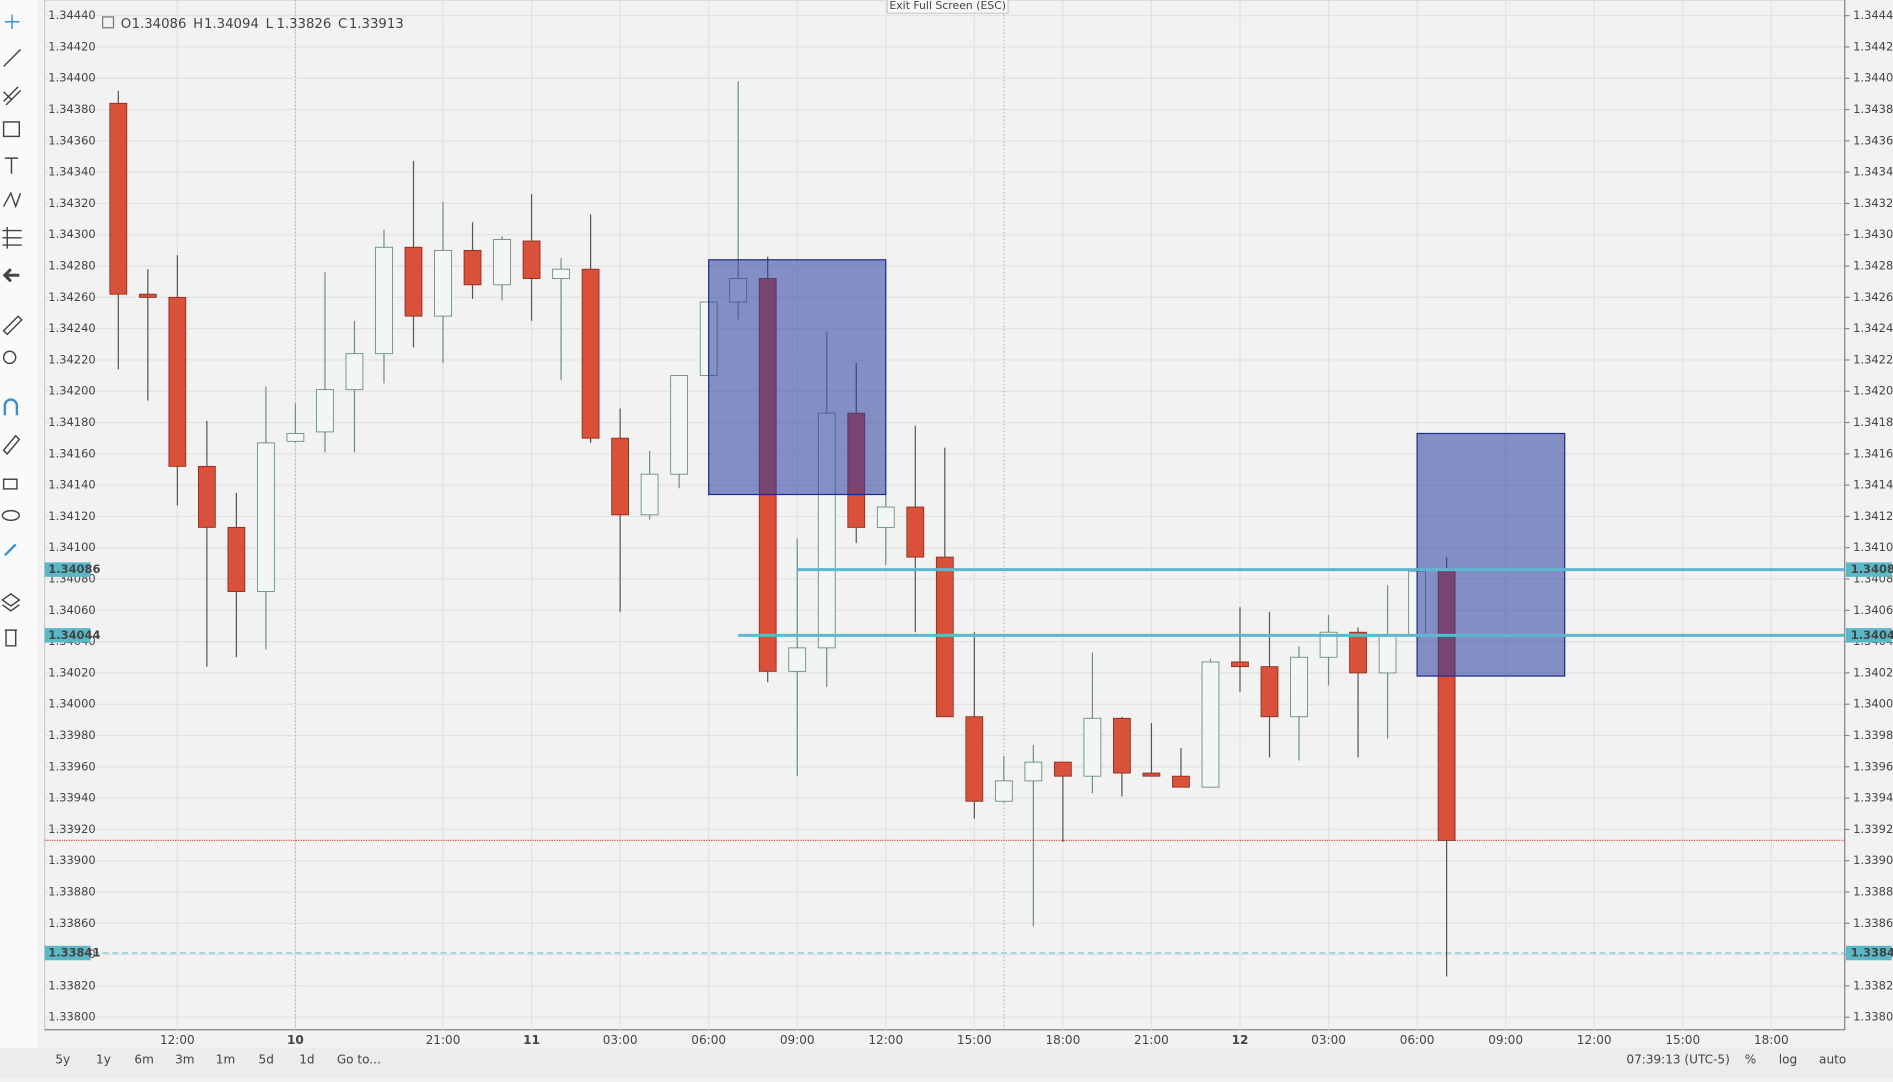 This screenshot has width=1893, height=1082. Describe the element at coordinates (12, 200) in the screenshot. I see `pattern-tool` at that location.